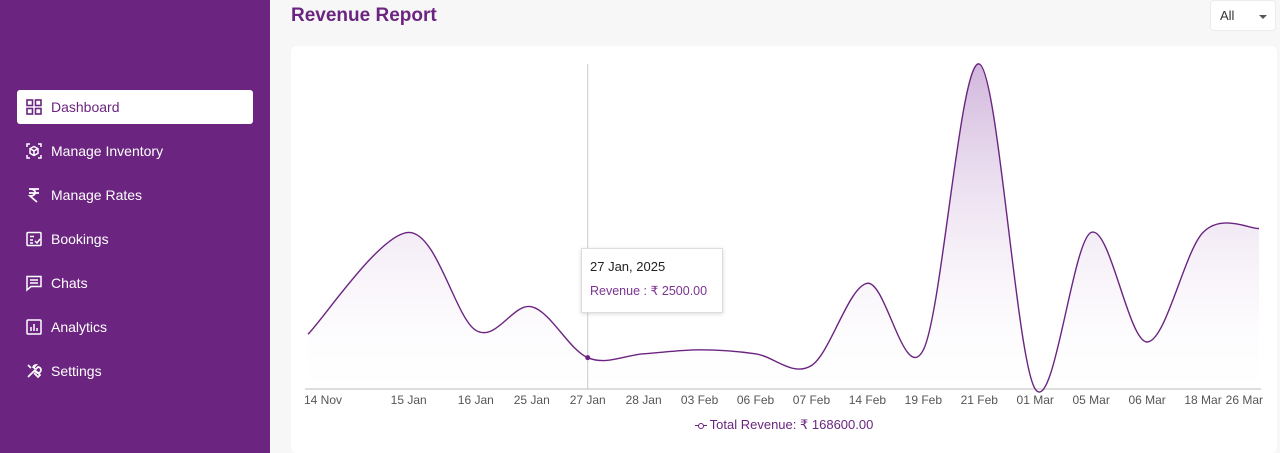 The width and height of the screenshot is (1280, 453). Describe the element at coordinates (1090, 400) in the screenshot. I see `x-tick-label: 05 Mar` at that location.